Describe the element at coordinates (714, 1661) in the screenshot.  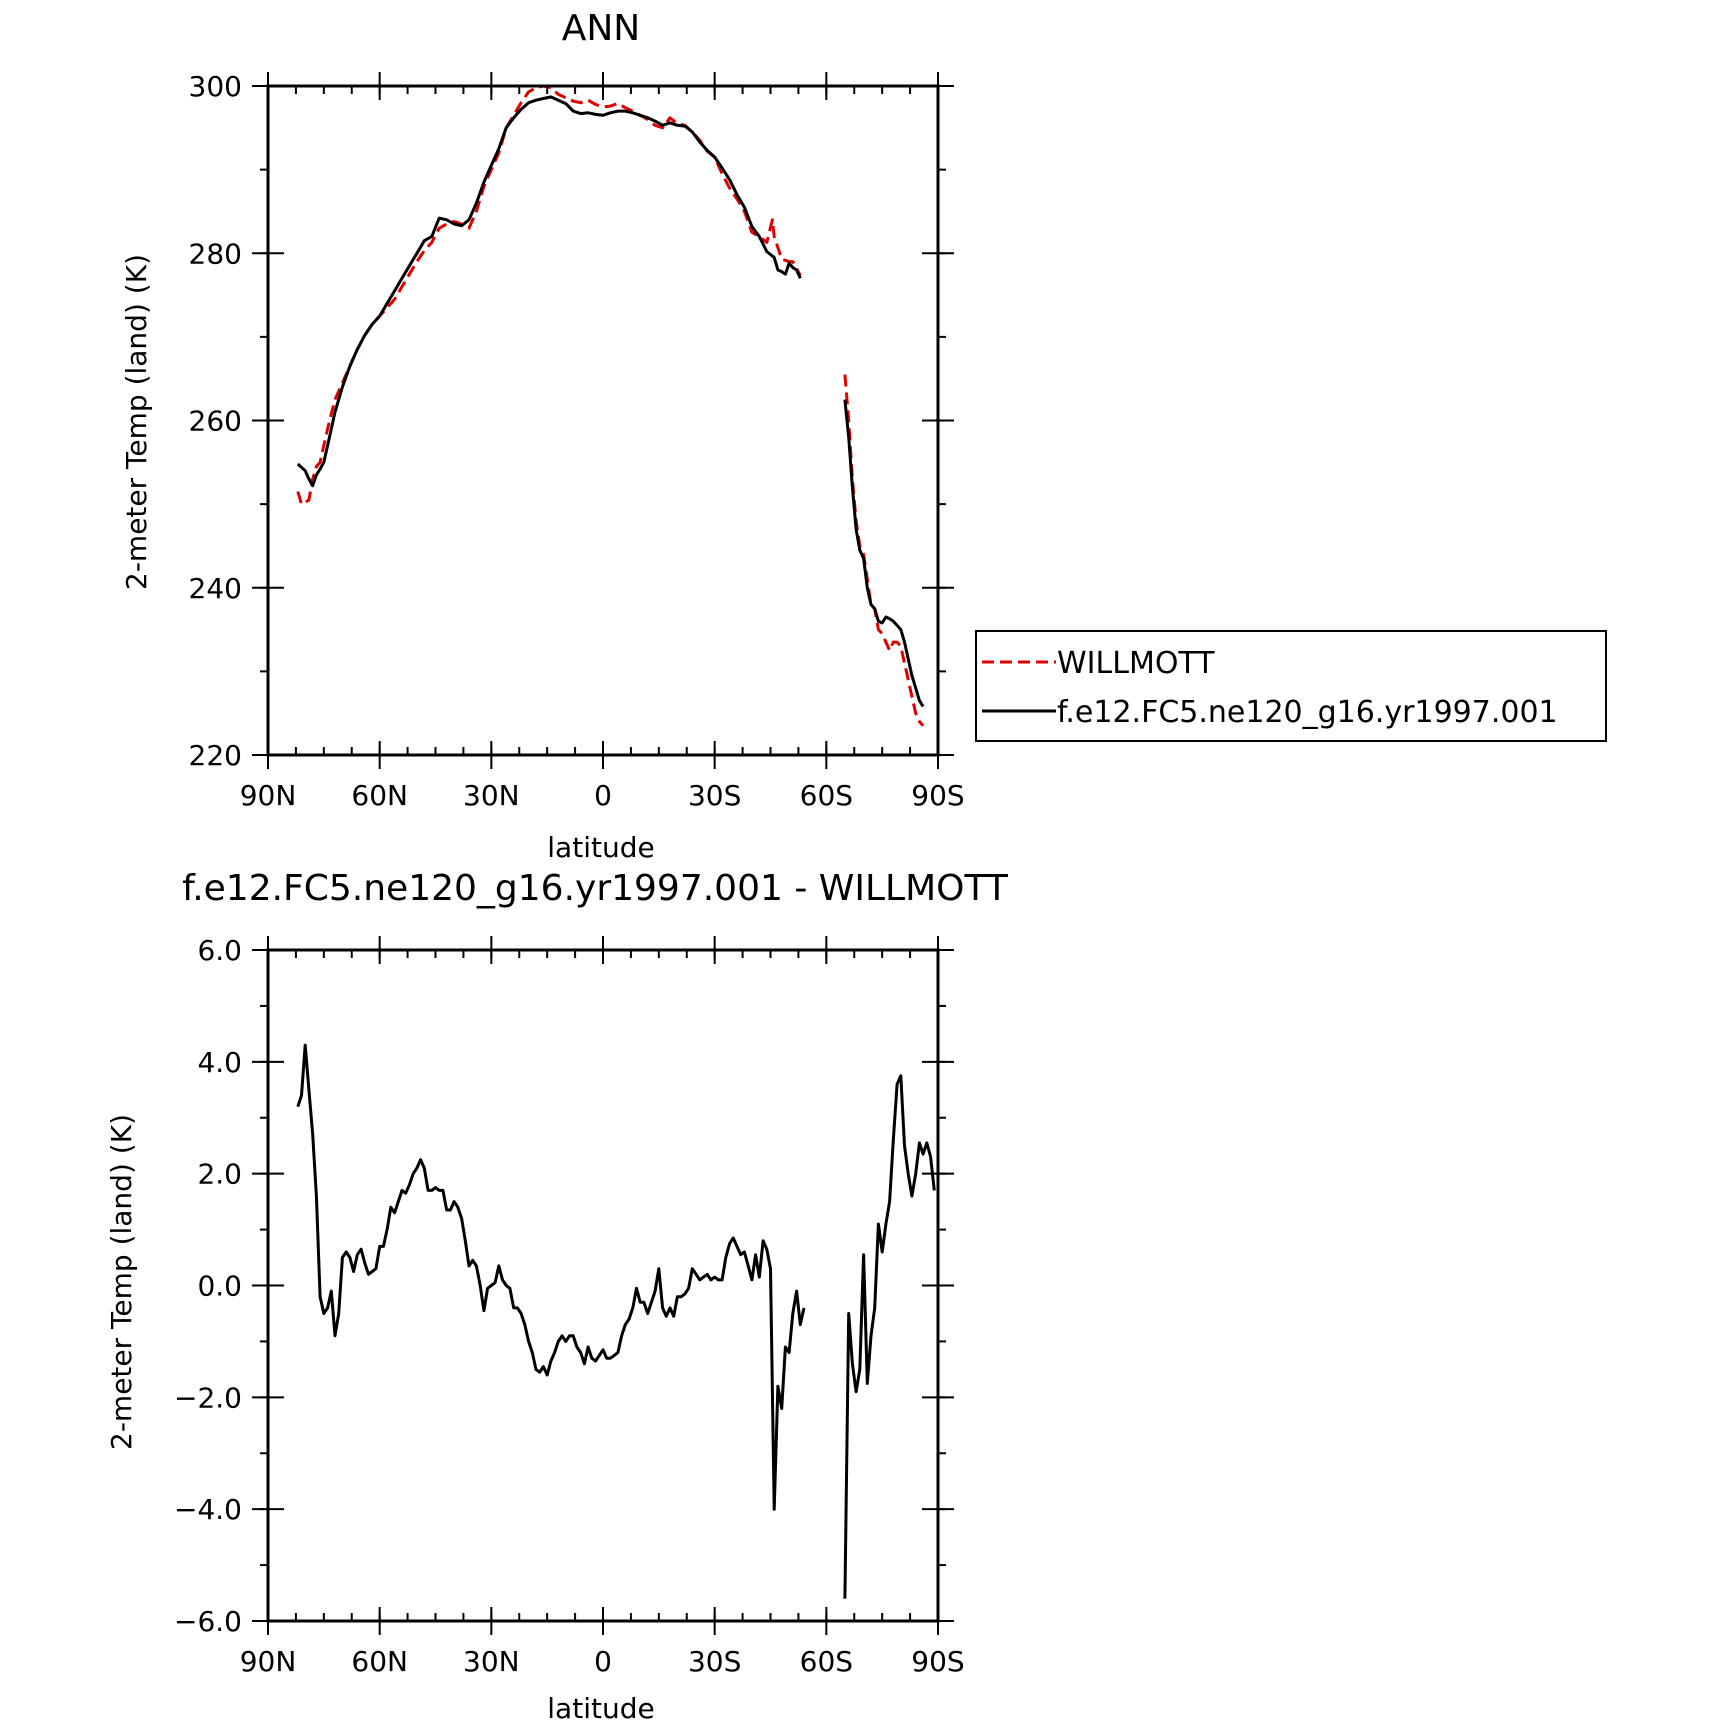
I see `bottom-x-tick-label: 30S` at that location.